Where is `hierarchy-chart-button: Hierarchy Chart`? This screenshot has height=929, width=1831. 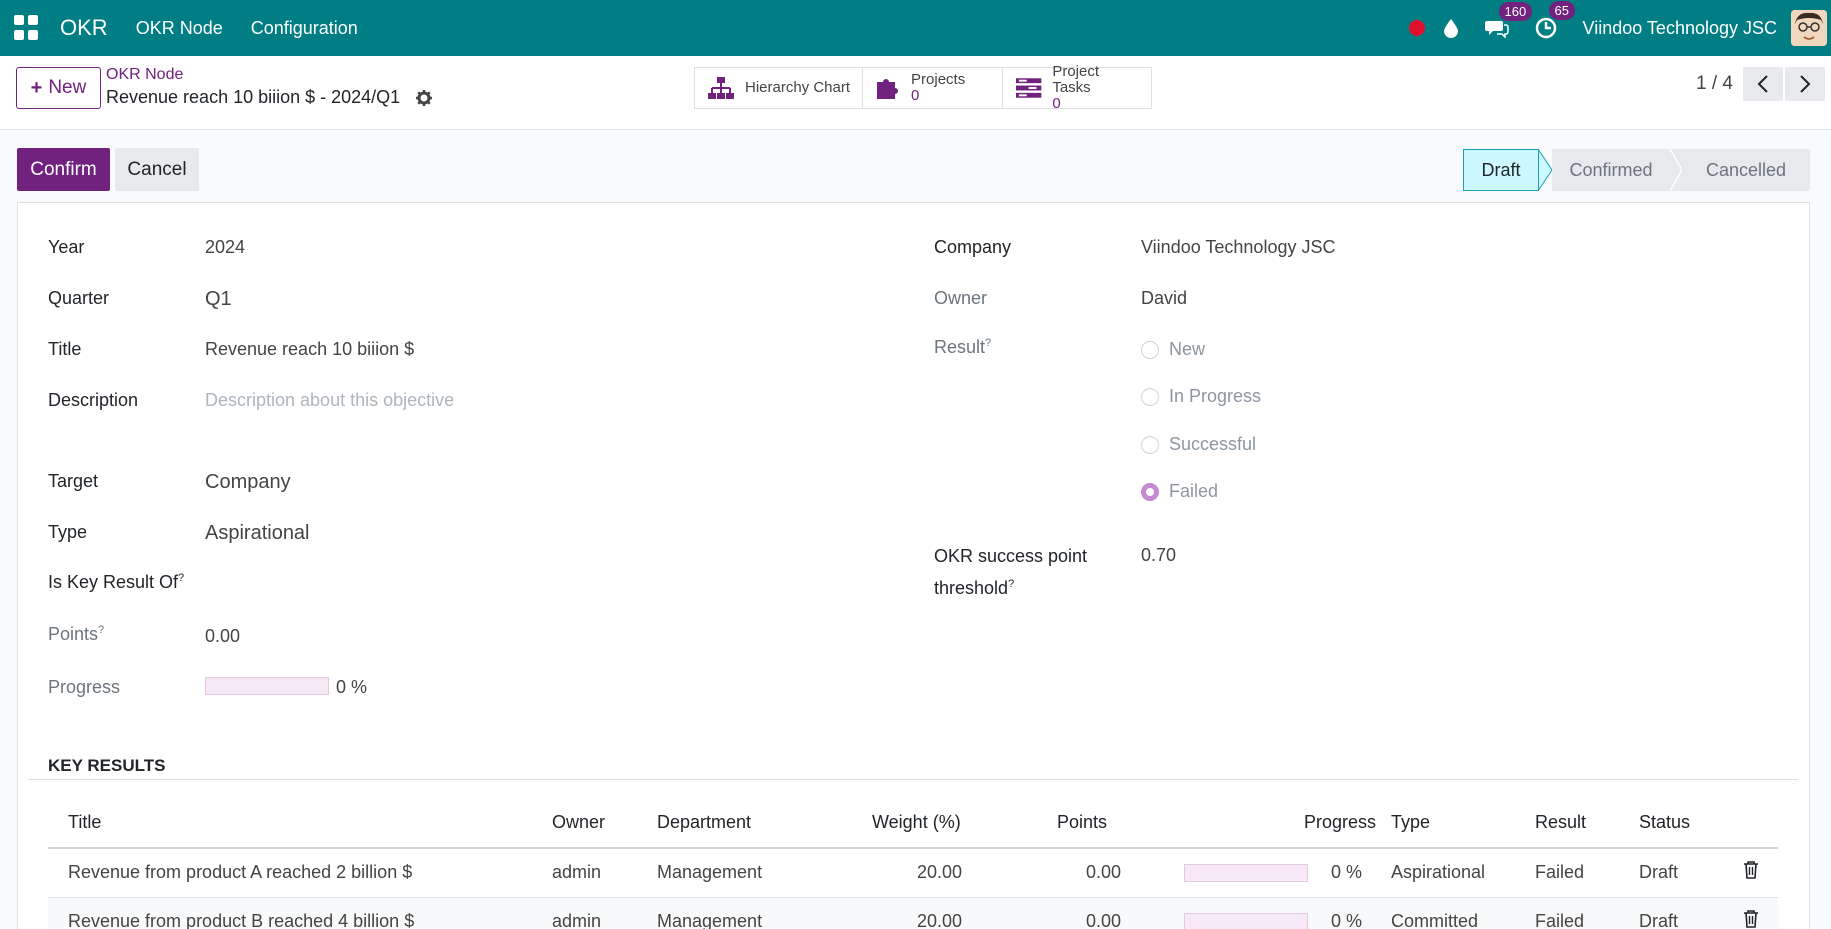
hierarchy-chart-button: Hierarchy Chart is located at coordinates (779, 88).